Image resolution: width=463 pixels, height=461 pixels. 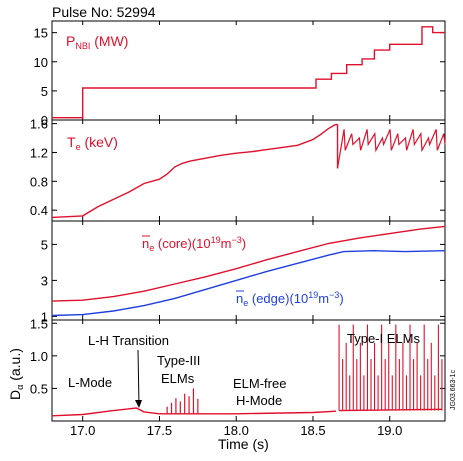 I want to click on elm-free-label-1: ELM-free, so click(x=259, y=383).